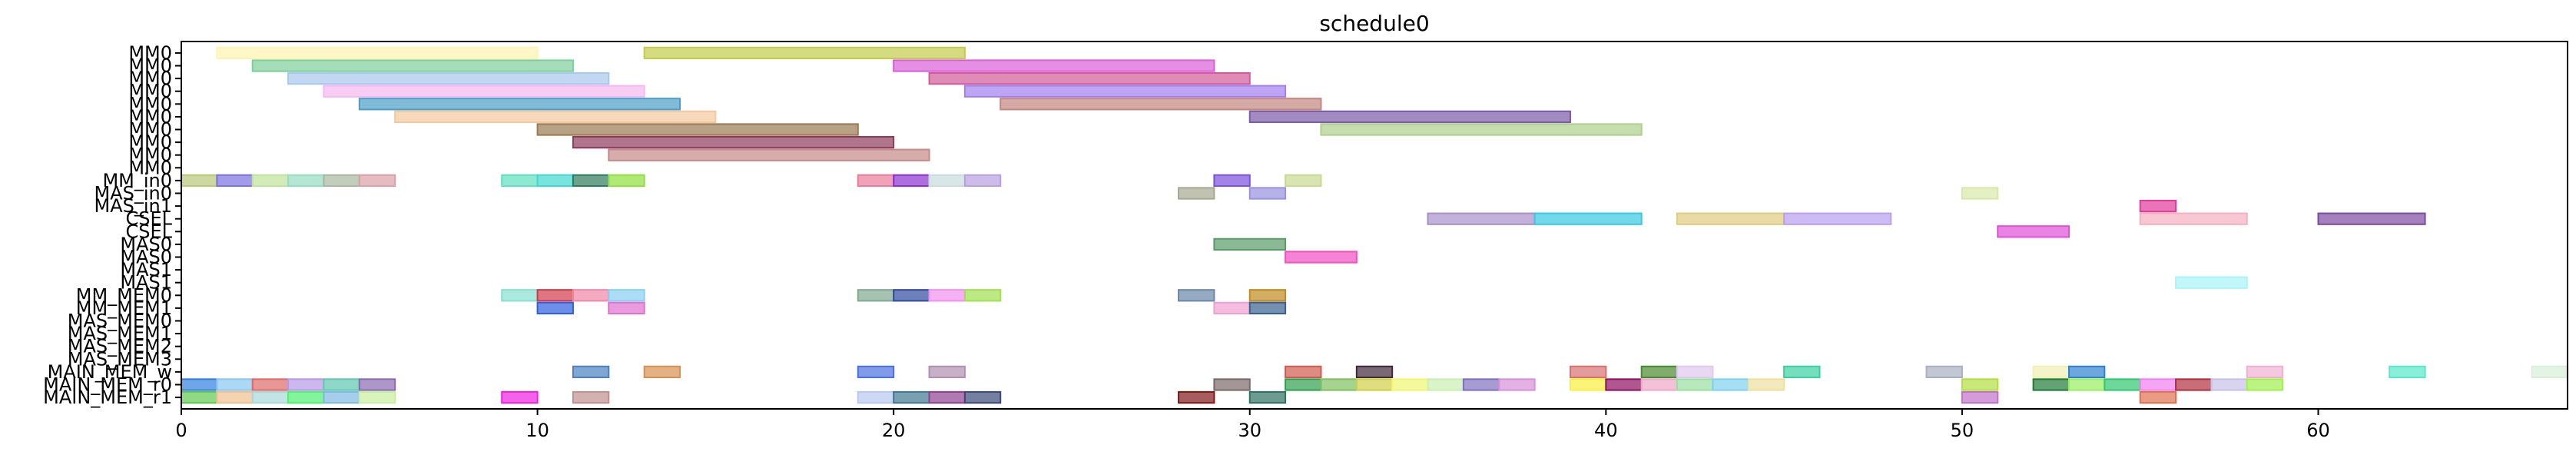  I want to click on y-tick-label-0: MM0, so click(150, 53).